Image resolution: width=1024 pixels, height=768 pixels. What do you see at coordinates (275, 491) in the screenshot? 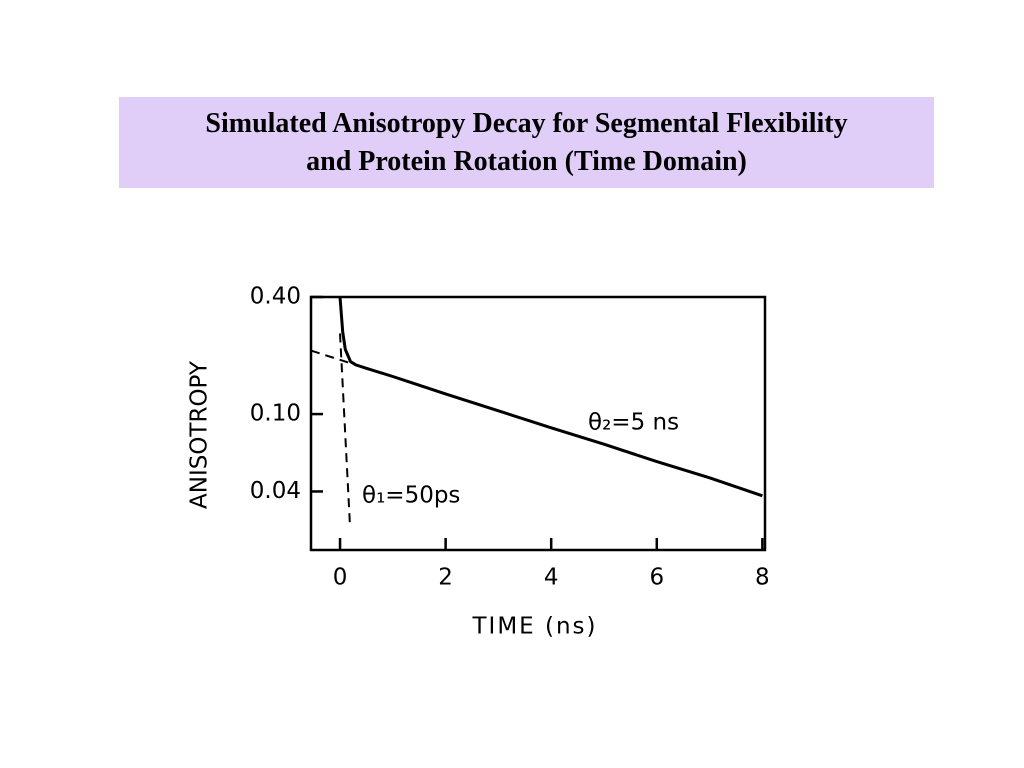
I see `y-tick-label: 0.04` at bounding box center [275, 491].